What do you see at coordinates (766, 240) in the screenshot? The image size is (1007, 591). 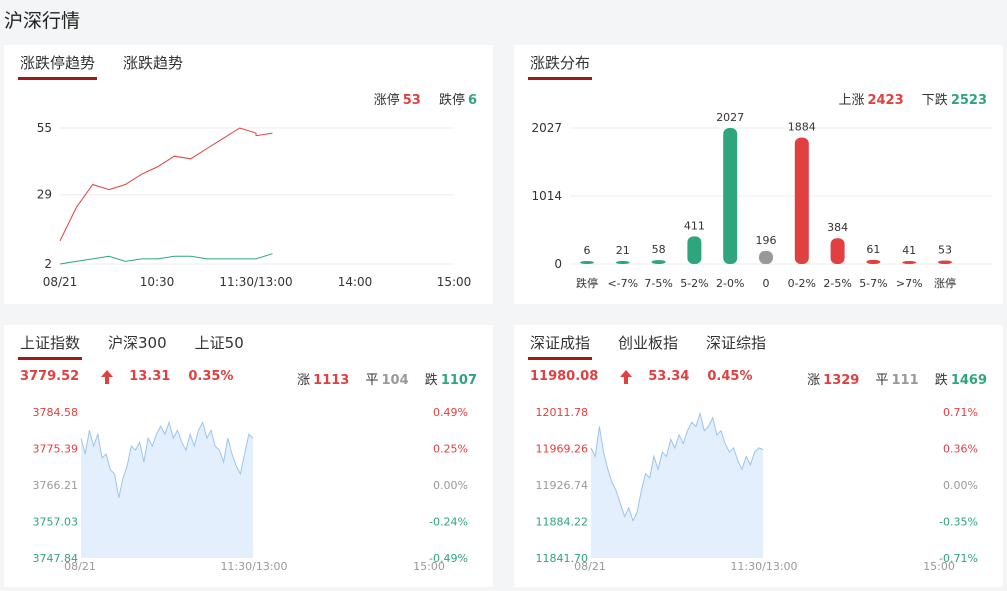 I see `bar-value-label: 196` at bounding box center [766, 240].